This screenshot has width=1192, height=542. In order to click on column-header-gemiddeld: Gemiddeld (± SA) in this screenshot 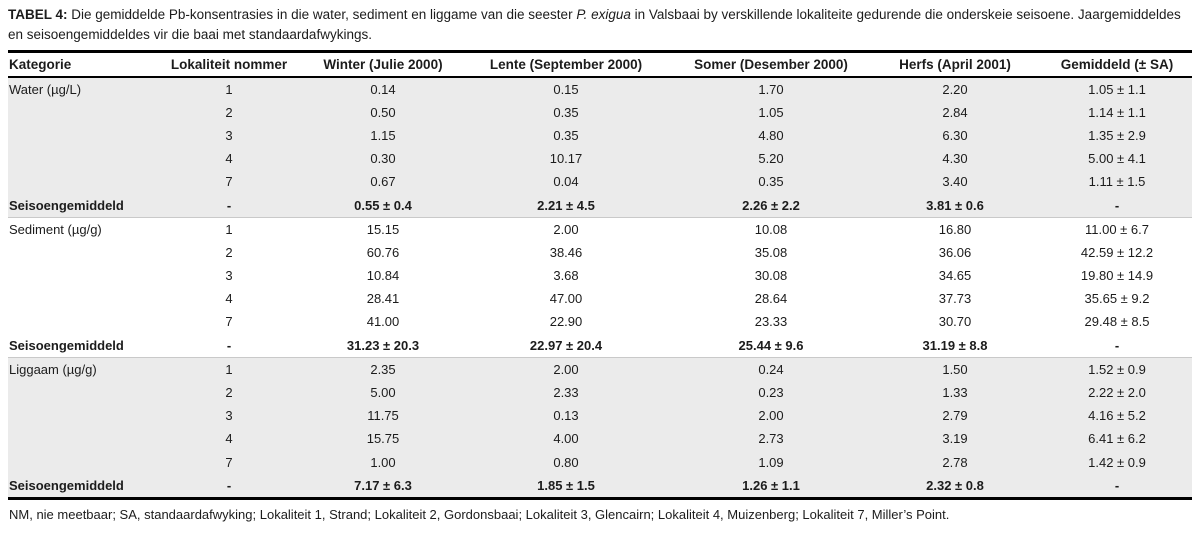, I will do `click(1117, 64)`.